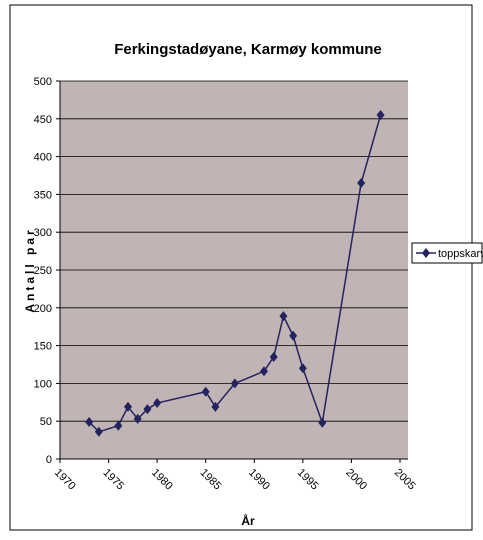 The height and width of the screenshot is (540, 483). I want to click on x-axis-label: År, so click(248, 520).